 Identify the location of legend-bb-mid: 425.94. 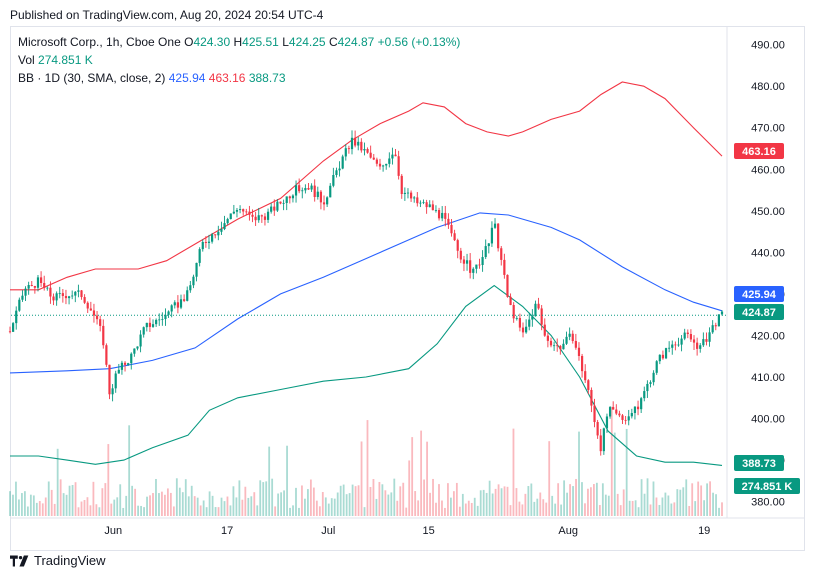
(187, 78).